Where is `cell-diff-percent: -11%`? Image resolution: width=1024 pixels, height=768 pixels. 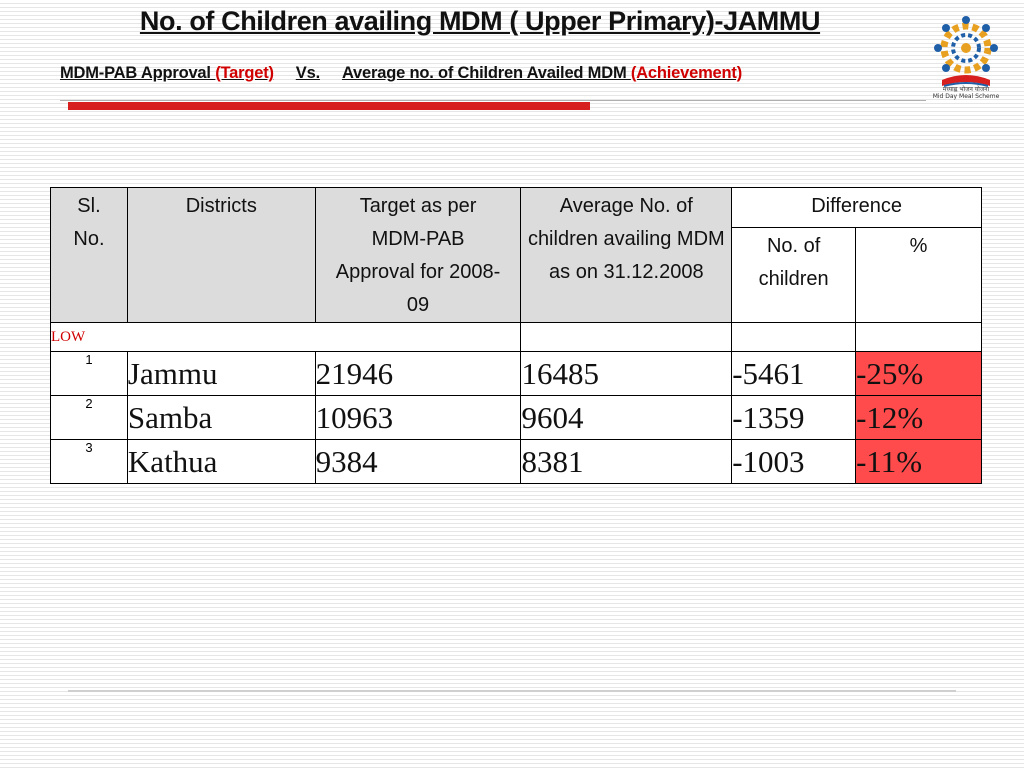
cell-diff-percent: -11% is located at coordinates (918, 461).